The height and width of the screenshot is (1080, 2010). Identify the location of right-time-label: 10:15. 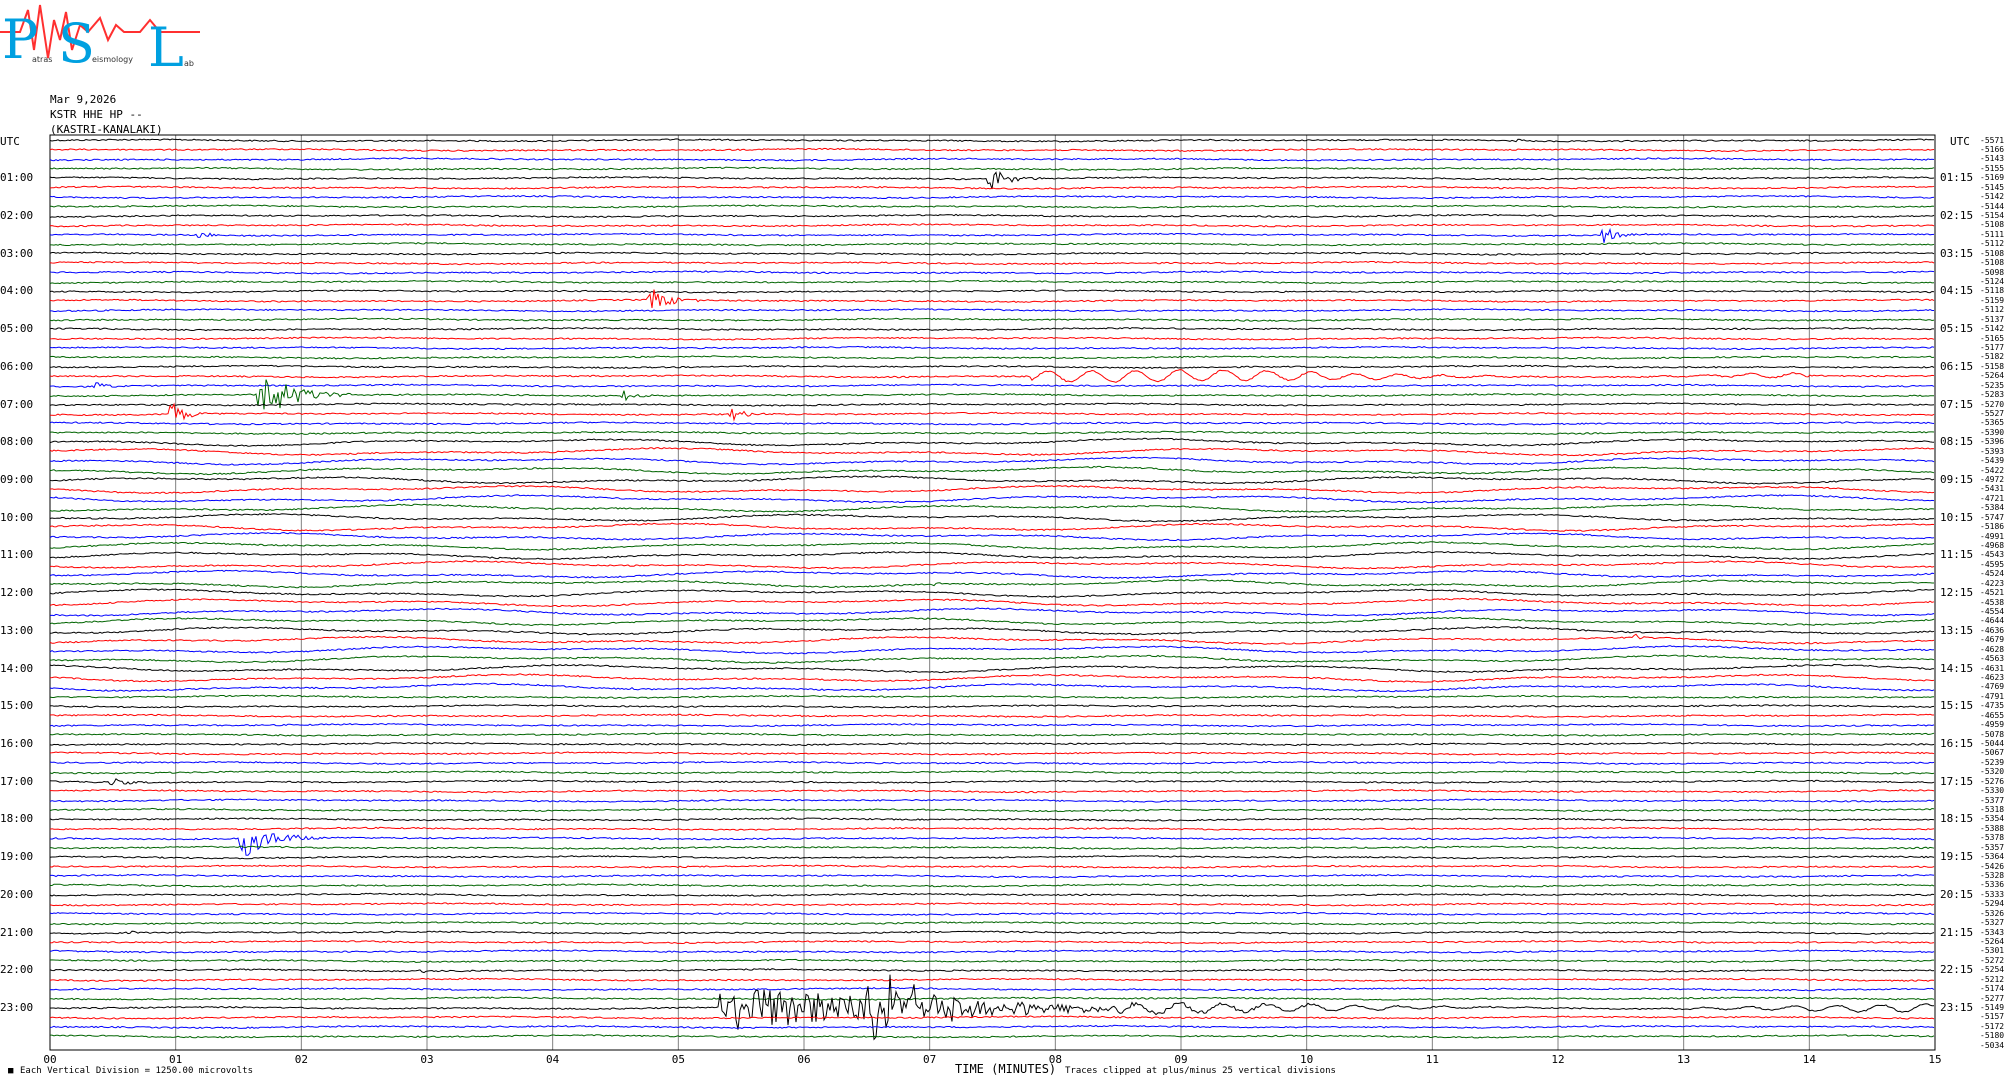
(1957, 517).